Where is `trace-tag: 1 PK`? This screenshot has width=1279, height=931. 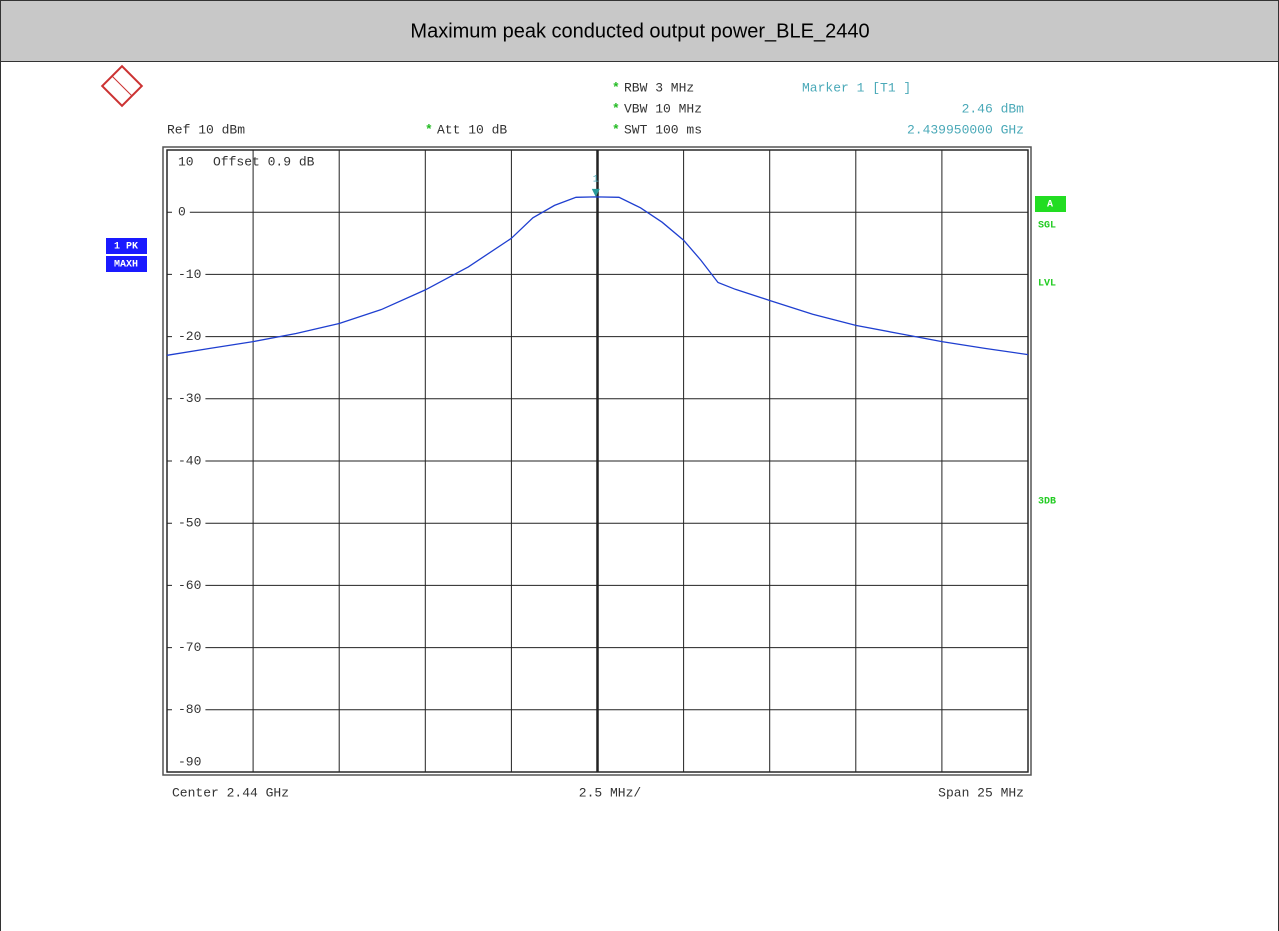 trace-tag: 1 PK is located at coordinates (126, 247).